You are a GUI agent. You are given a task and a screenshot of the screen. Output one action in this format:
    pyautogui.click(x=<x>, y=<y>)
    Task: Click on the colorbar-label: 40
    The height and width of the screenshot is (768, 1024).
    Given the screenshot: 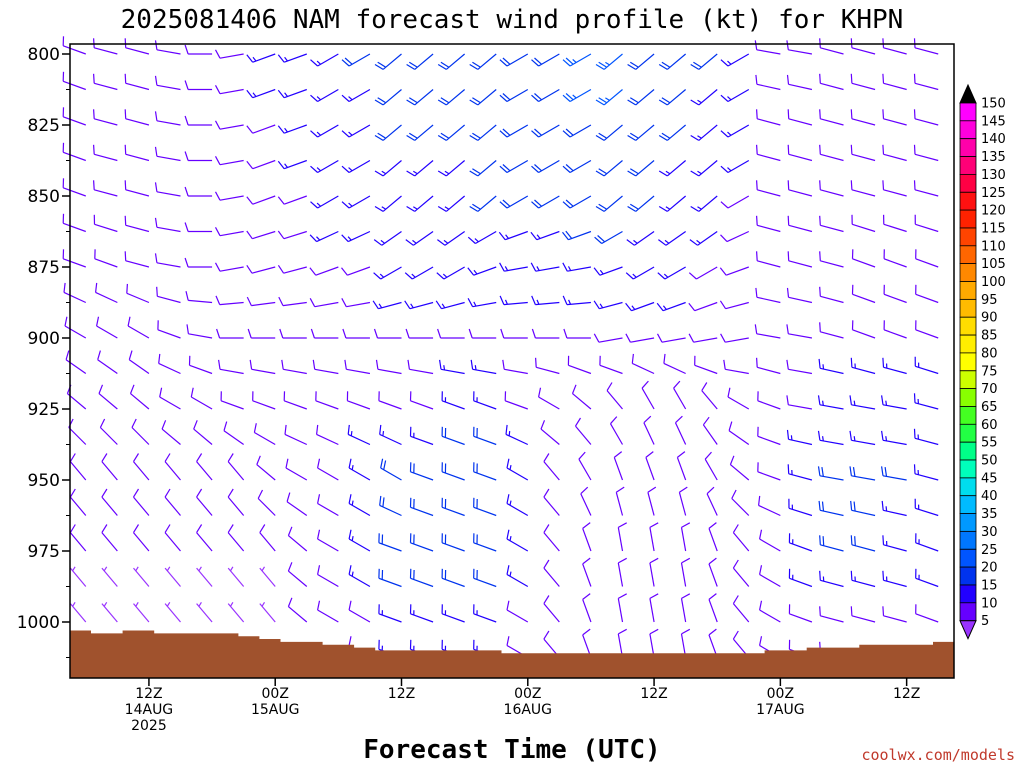 What is the action you would take?
    pyautogui.click(x=989, y=496)
    